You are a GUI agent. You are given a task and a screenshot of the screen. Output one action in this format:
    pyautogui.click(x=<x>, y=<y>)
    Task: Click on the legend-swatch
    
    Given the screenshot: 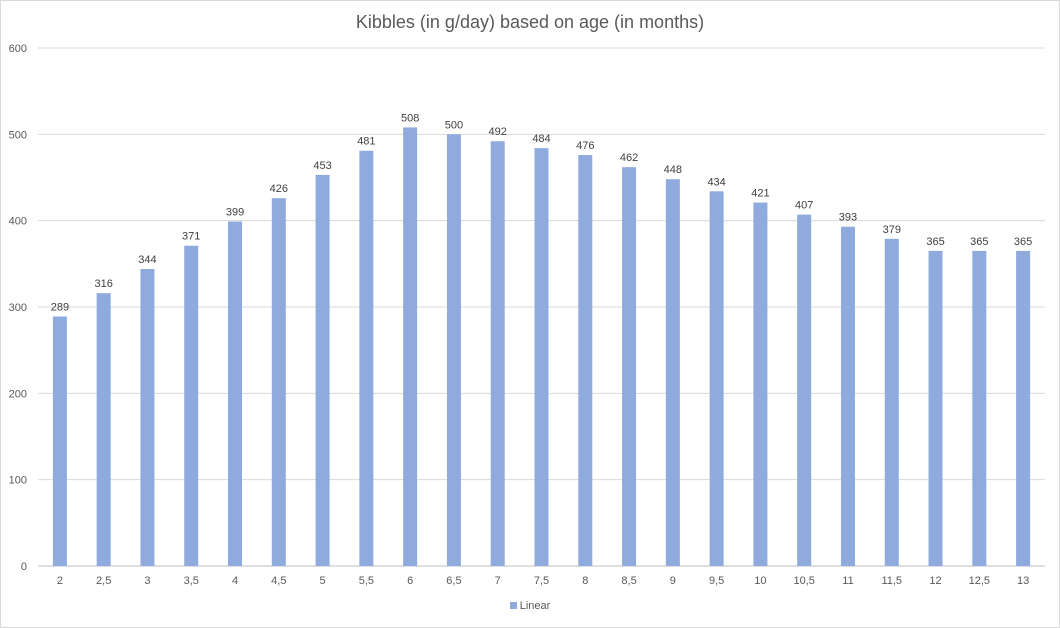 What is the action you would take?
    pyautogui.click(x=513, y=605)
    